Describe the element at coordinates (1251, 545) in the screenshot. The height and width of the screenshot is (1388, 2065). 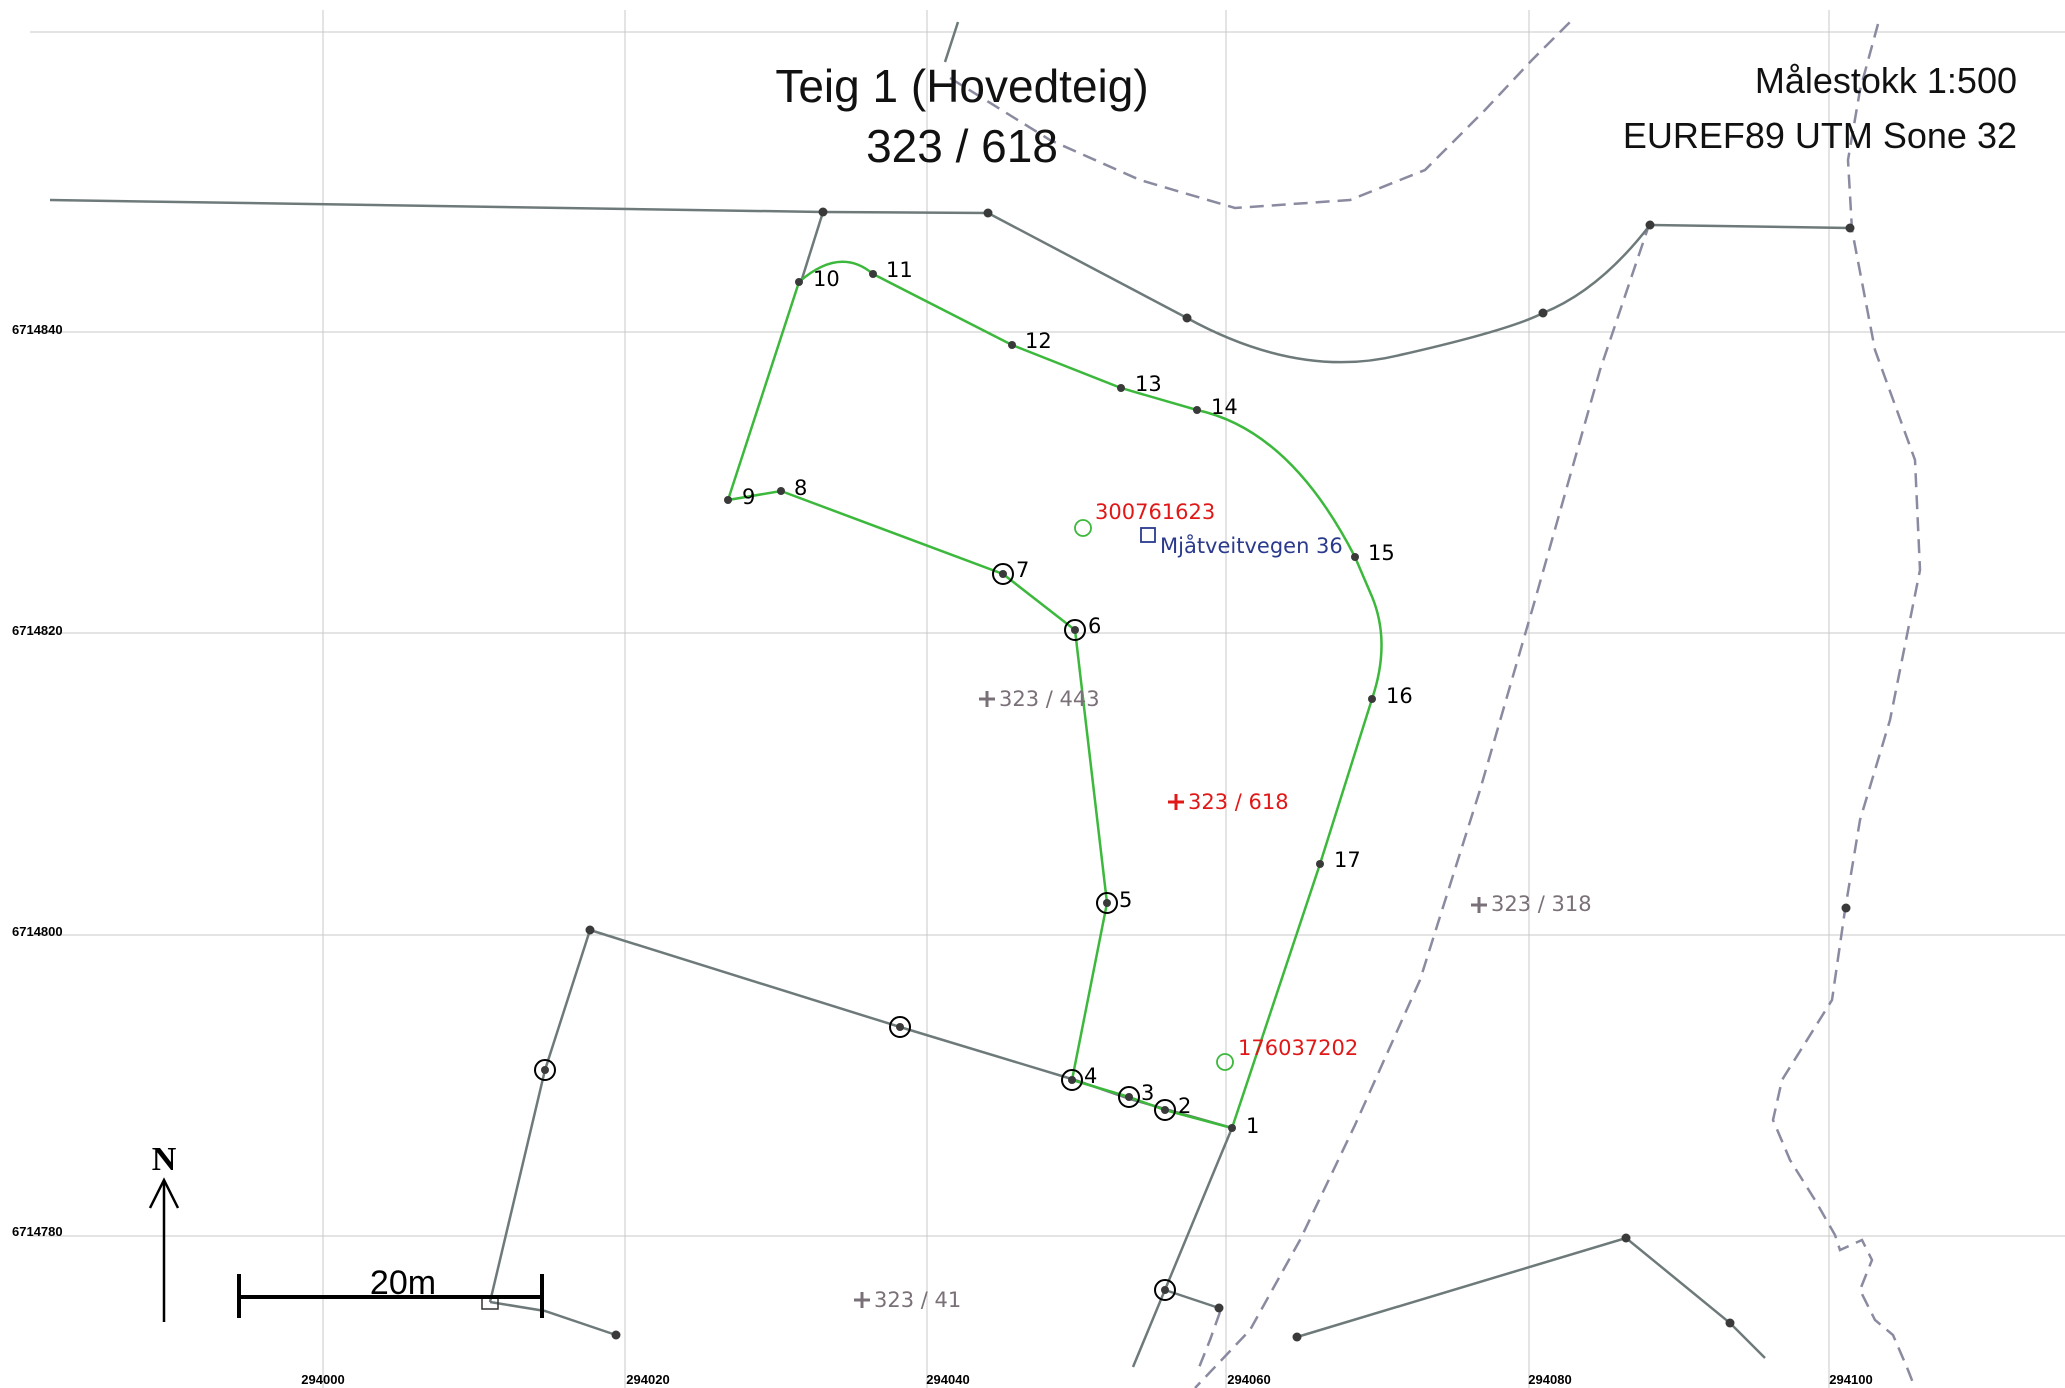
I see `address-label: Mjåtveitvegen 36` at that location.